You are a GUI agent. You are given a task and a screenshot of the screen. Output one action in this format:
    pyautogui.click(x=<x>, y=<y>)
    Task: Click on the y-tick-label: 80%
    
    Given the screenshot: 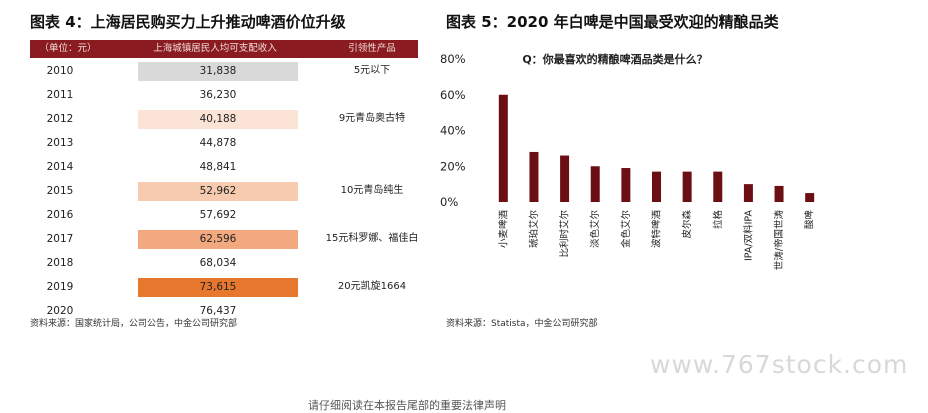 What is the action you would take?
    pyautogui.click(x=453, y=59)
    